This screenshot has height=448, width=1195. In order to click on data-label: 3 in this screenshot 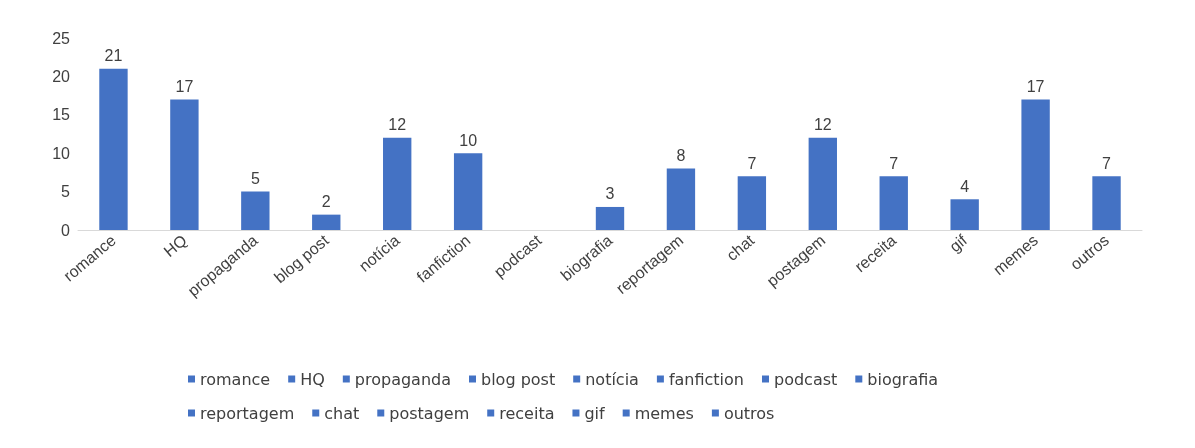, I will do `click(610, 194)`.